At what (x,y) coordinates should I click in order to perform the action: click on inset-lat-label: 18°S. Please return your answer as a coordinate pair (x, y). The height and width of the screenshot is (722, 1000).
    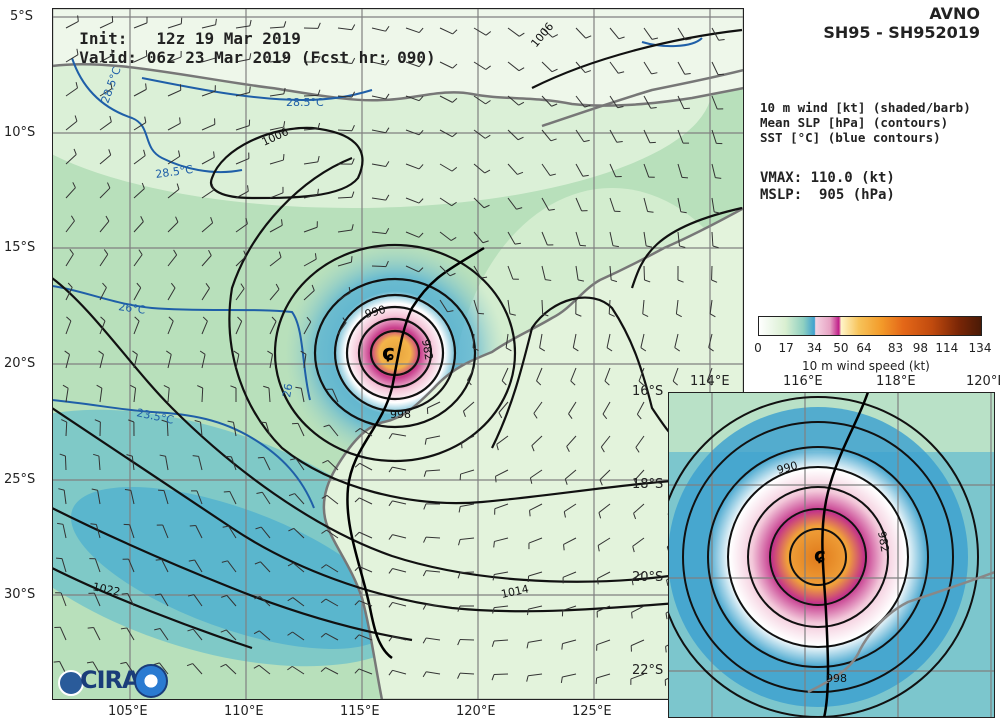
    Looking at the image, I should click on (648, 484).